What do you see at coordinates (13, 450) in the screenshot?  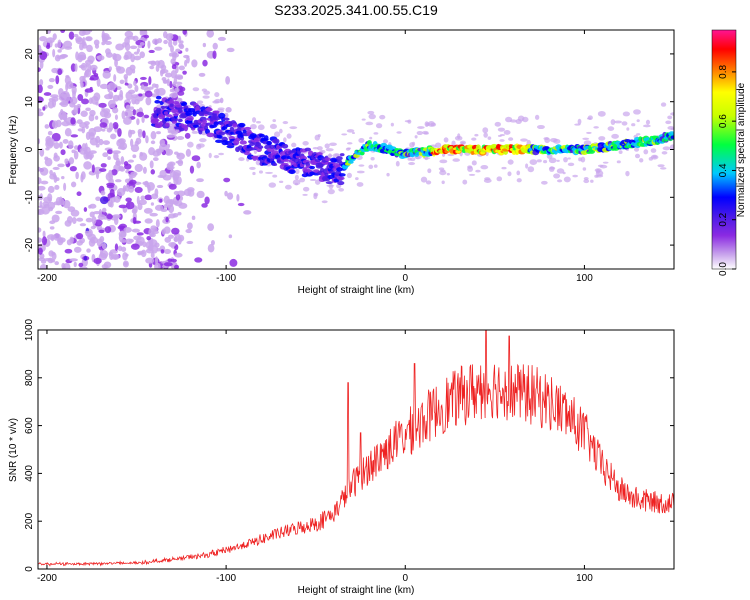 I see `snr-ylabel: SNR (10 * v/v)` at bounding box center [13, 450].